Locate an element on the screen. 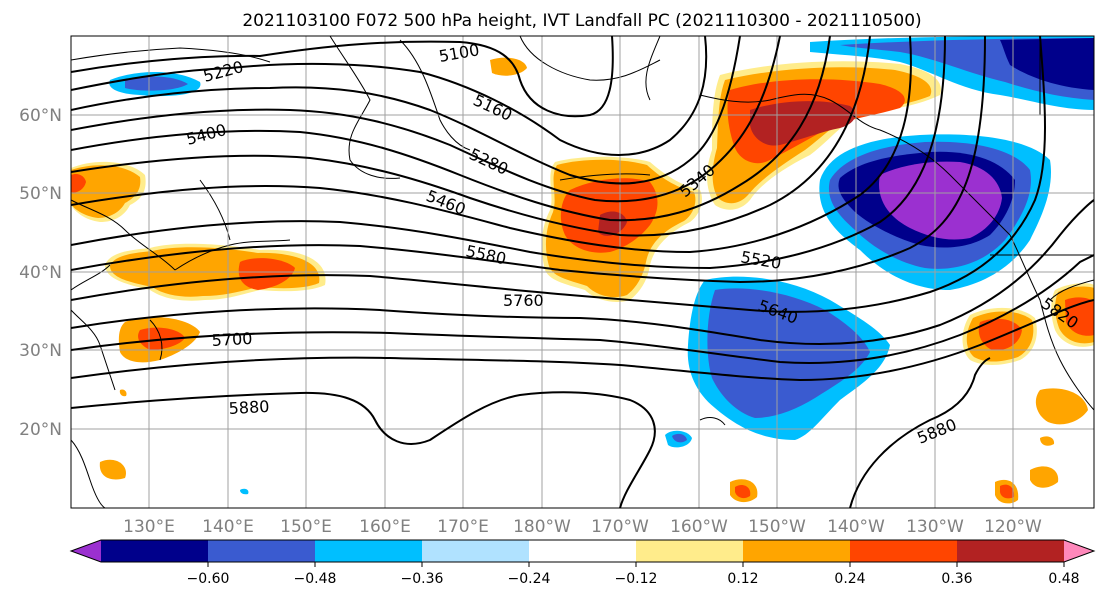 Image resolution: width=1105 pixels, height=601 pixels. lon-label: 160°E is located at coordinates (385, 527).